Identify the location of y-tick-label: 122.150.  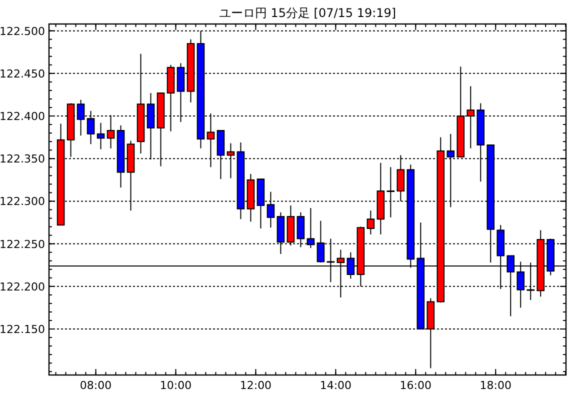
(22, 329).